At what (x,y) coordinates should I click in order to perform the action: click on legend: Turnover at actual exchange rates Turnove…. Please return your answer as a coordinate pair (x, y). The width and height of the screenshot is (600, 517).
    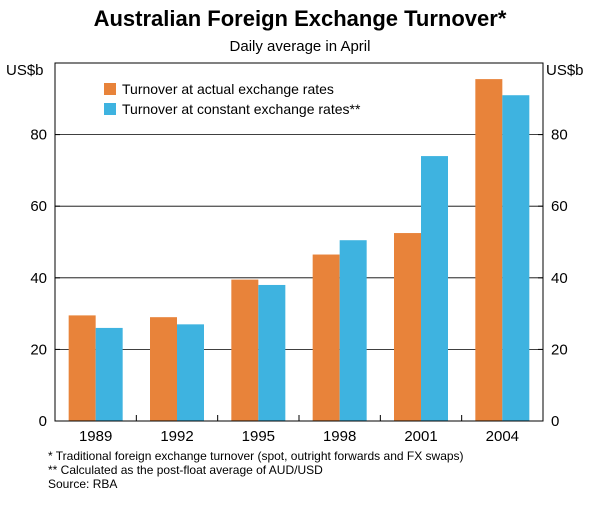
    Looking at the image, I should click on (232, 99).